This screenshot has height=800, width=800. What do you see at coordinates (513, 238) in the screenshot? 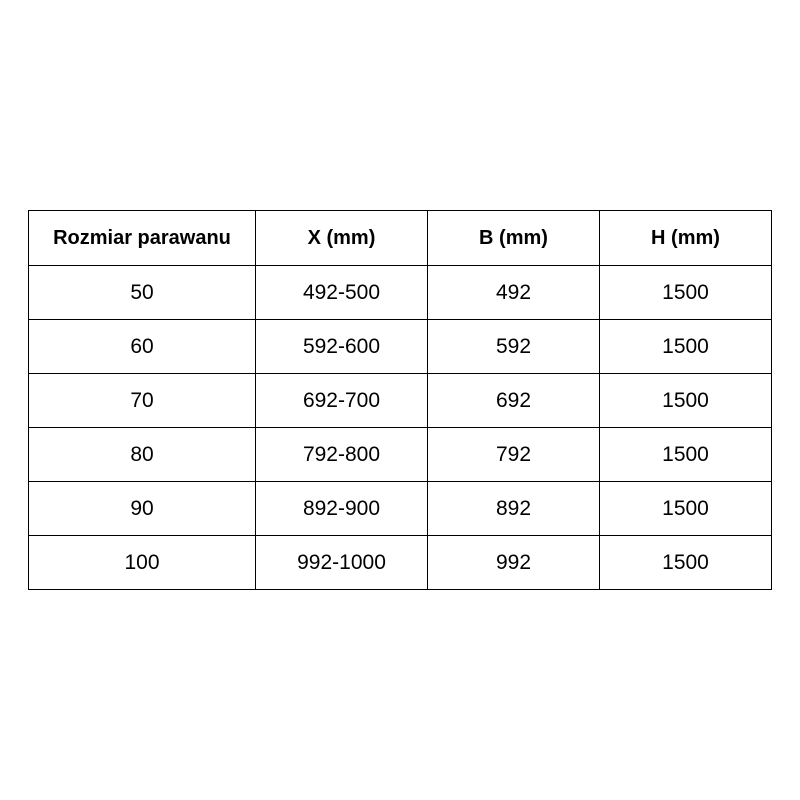
I see `header-b: B (mm)` at bounding box center [513, 238].